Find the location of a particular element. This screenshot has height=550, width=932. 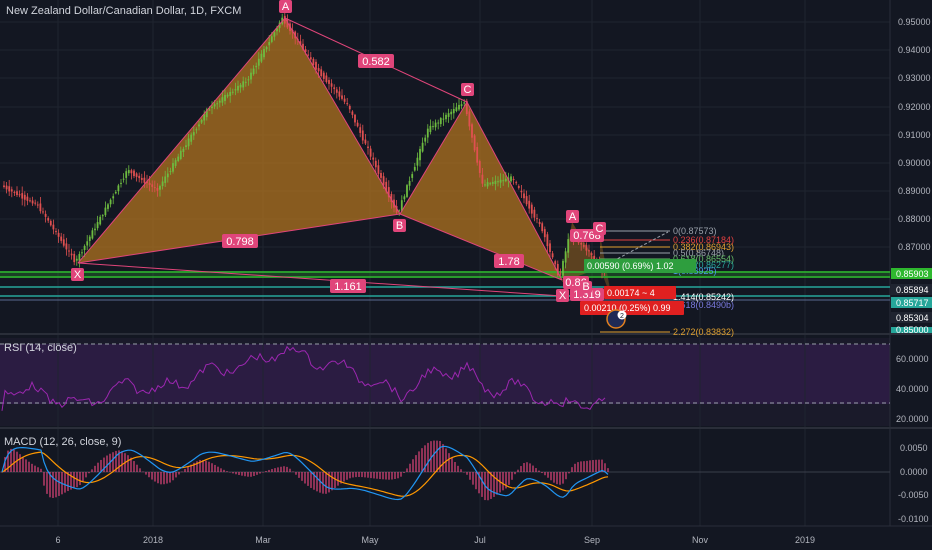

macd-line is located at coordinates (305, 473).